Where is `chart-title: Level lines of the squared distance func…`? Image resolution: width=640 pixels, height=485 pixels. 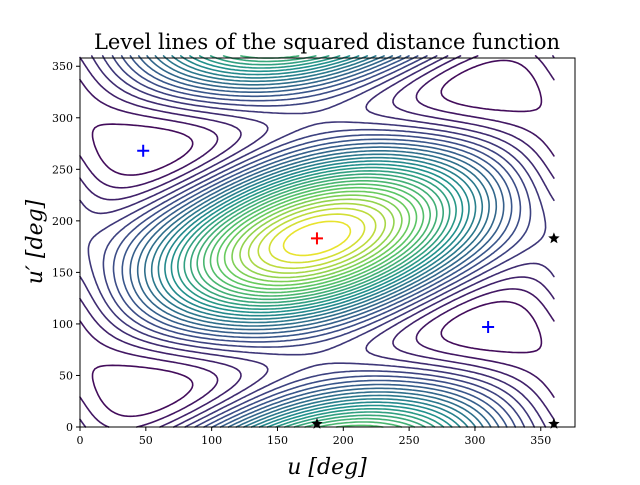 chart-title: Level lines of the squared distance func… is located at coordinates (327, 42).